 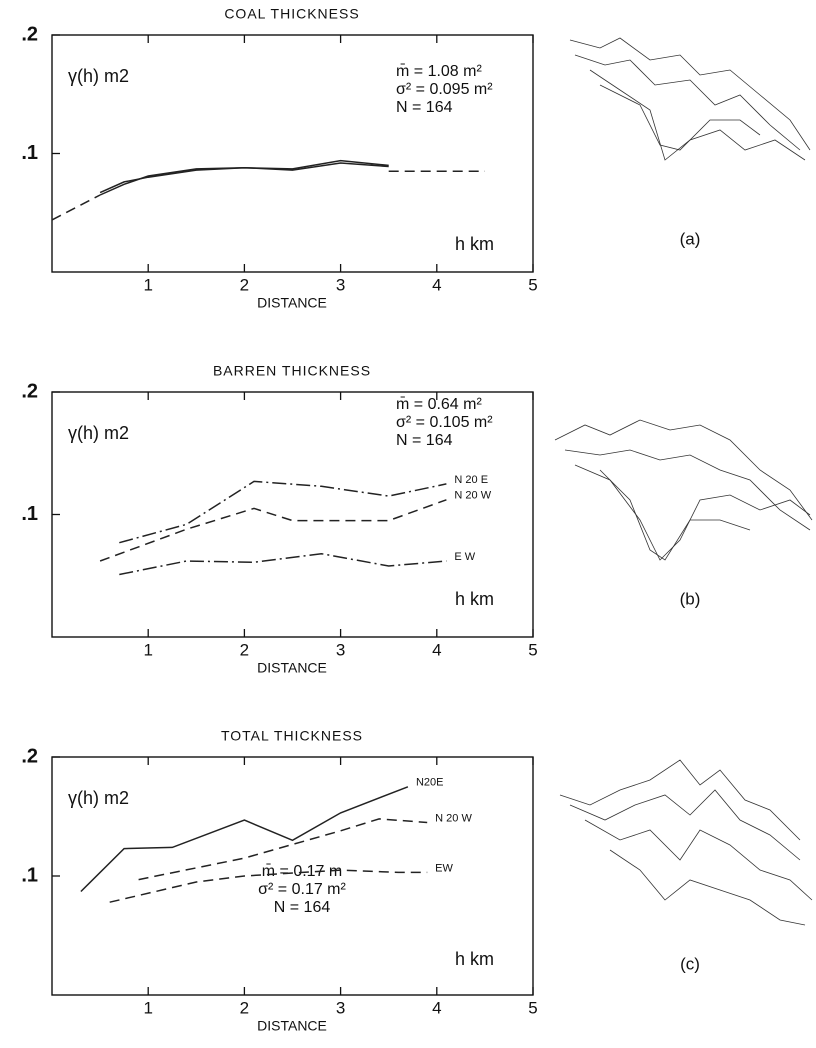 I want to click on stat: m̄ = 1.08 m², so click(x=439, y=71).